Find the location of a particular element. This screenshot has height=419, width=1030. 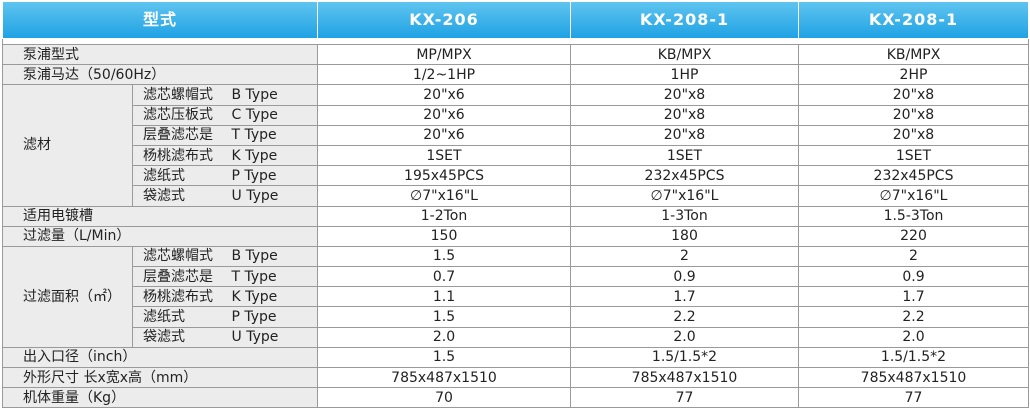

spec-row-flow-rate: 过滤量（L/Min） 150 180 220 is located at coordinates (515, 236).